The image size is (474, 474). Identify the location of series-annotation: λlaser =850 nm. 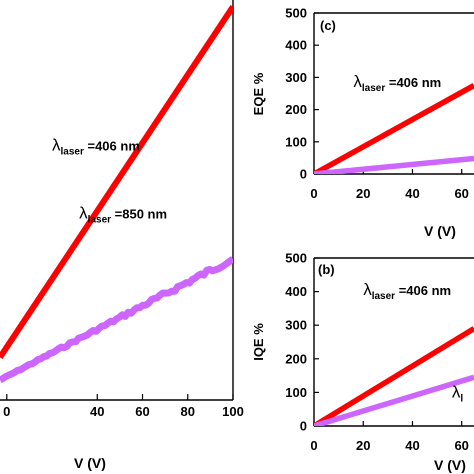
(123, 215).